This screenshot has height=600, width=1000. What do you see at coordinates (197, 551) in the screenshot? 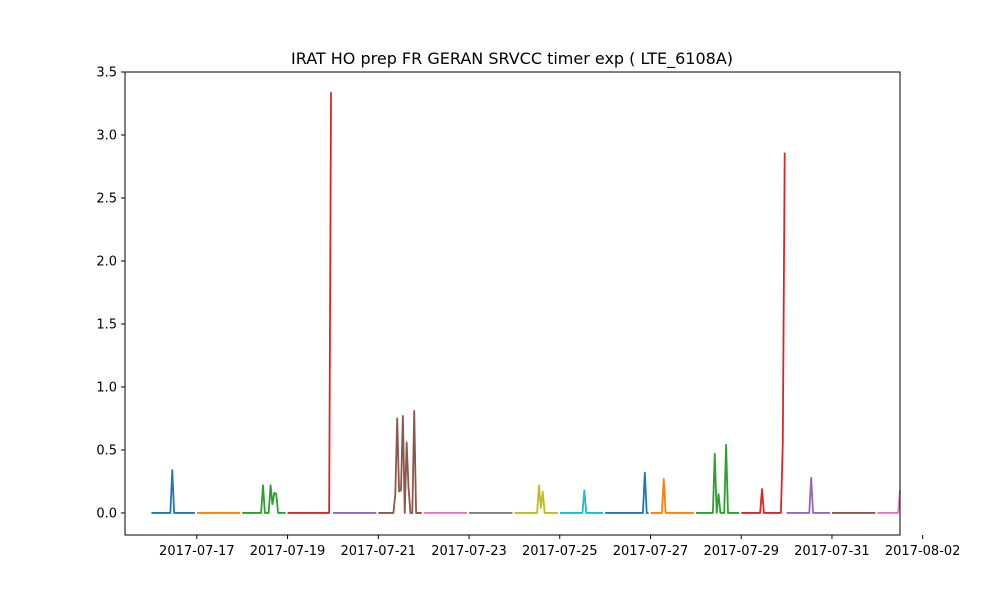
I see `x-tick-label: 2017-07-17` at bounding box center [197, 551].